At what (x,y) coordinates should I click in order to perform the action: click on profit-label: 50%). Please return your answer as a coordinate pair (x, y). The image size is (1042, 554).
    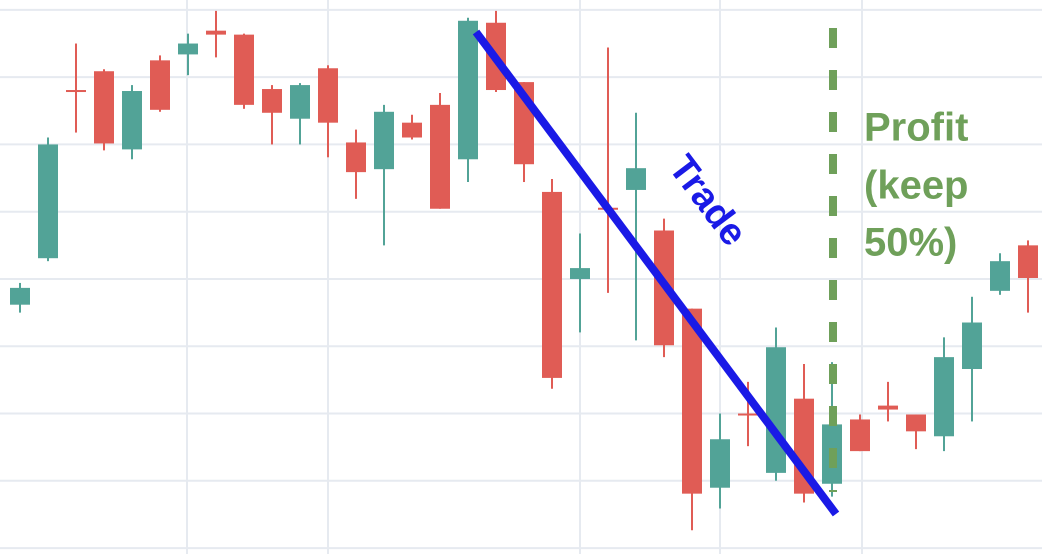
    Looking at the image, I should click on (910, 243).